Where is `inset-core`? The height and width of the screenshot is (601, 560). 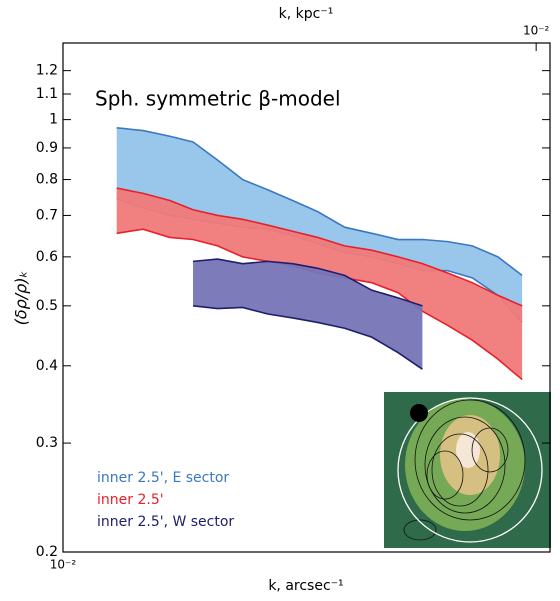 inset-core is located at coordinates (468, 450).